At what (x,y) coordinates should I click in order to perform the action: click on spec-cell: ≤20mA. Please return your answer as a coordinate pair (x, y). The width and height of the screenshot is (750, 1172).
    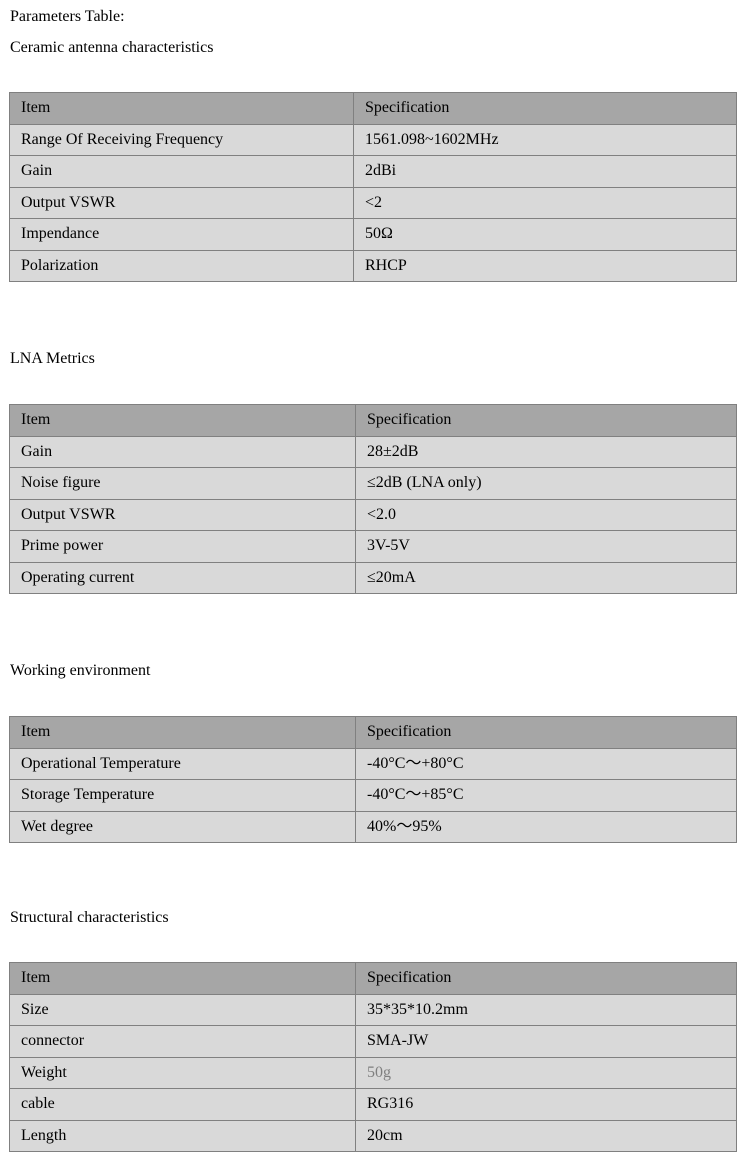
    Looking at the image, I should click on (546, 577).